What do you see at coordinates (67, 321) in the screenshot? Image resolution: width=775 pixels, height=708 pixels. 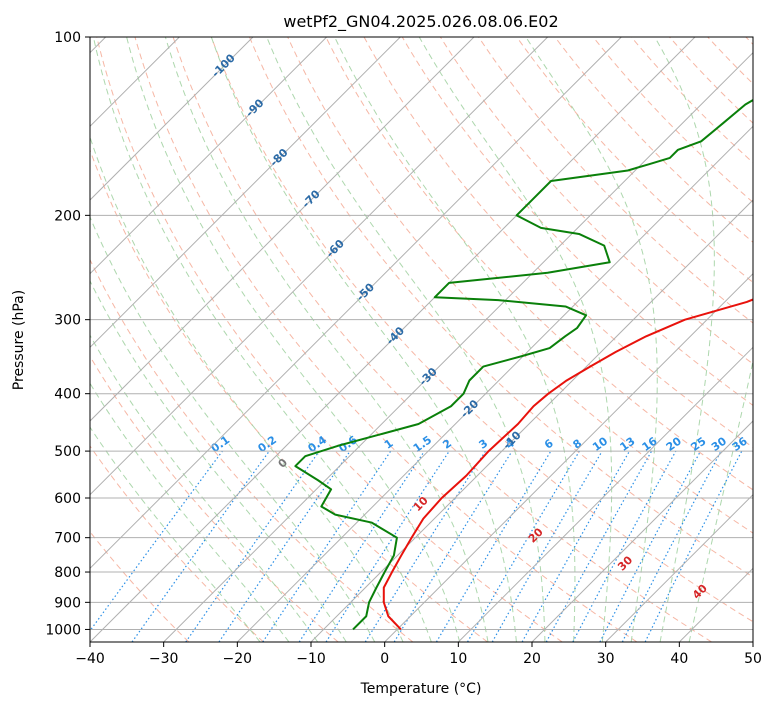 I see `y-tick-label: 300` at bounding box center [67, 321].